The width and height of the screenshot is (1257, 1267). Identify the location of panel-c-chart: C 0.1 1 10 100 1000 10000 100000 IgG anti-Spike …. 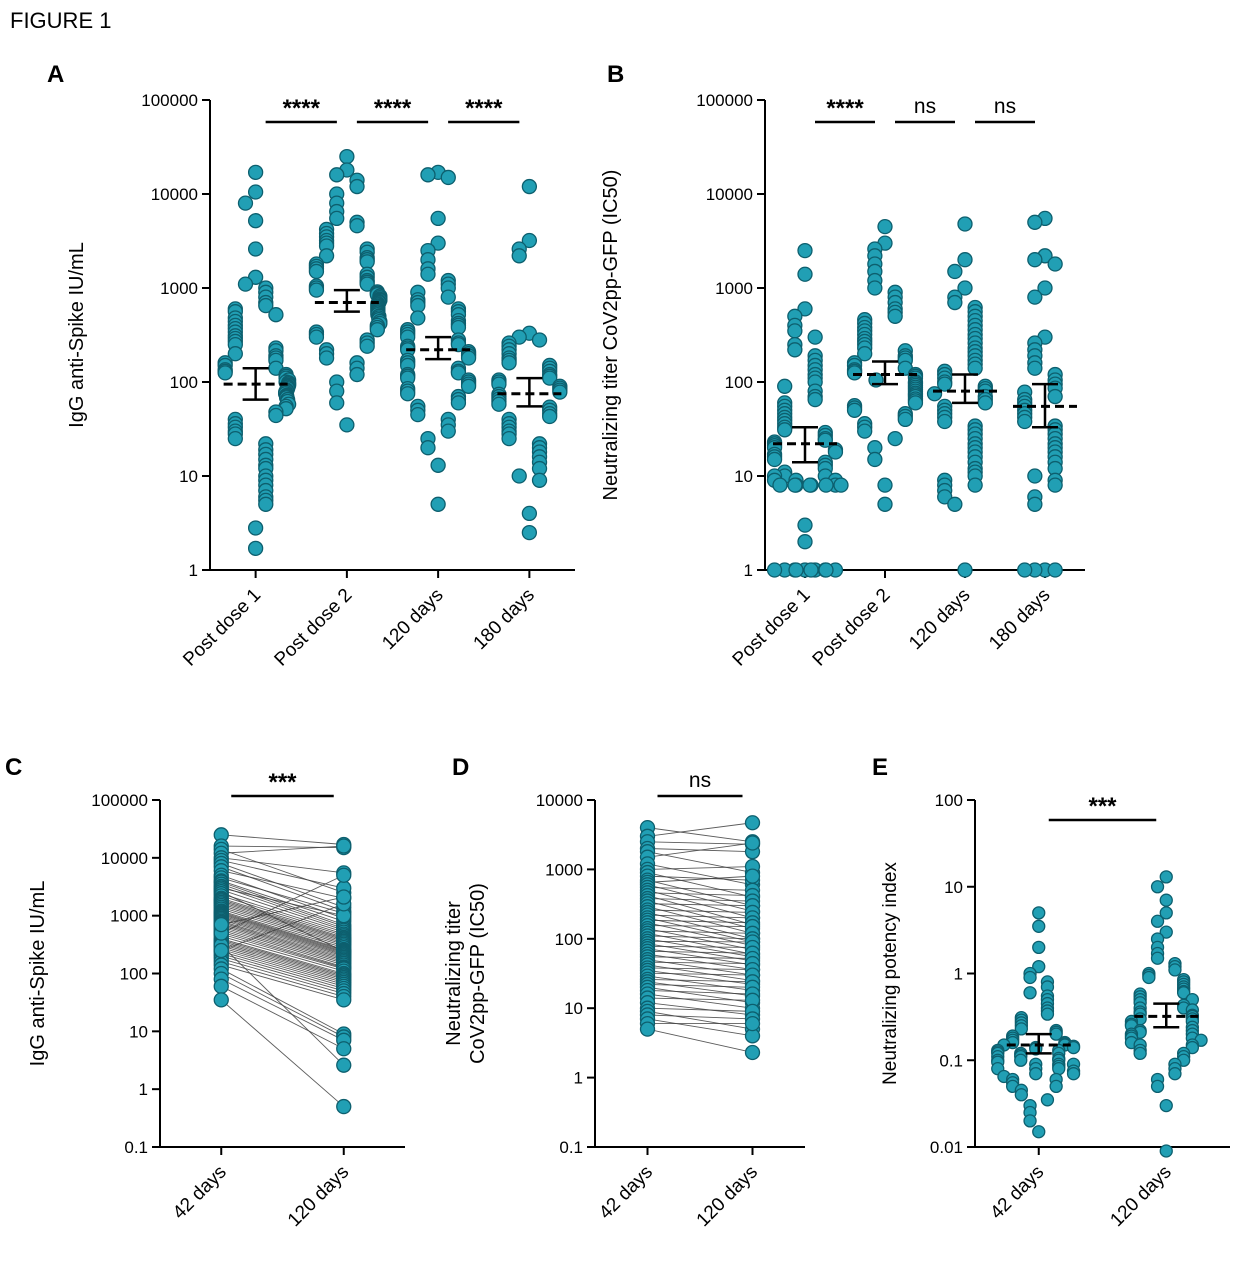
(205, 992).